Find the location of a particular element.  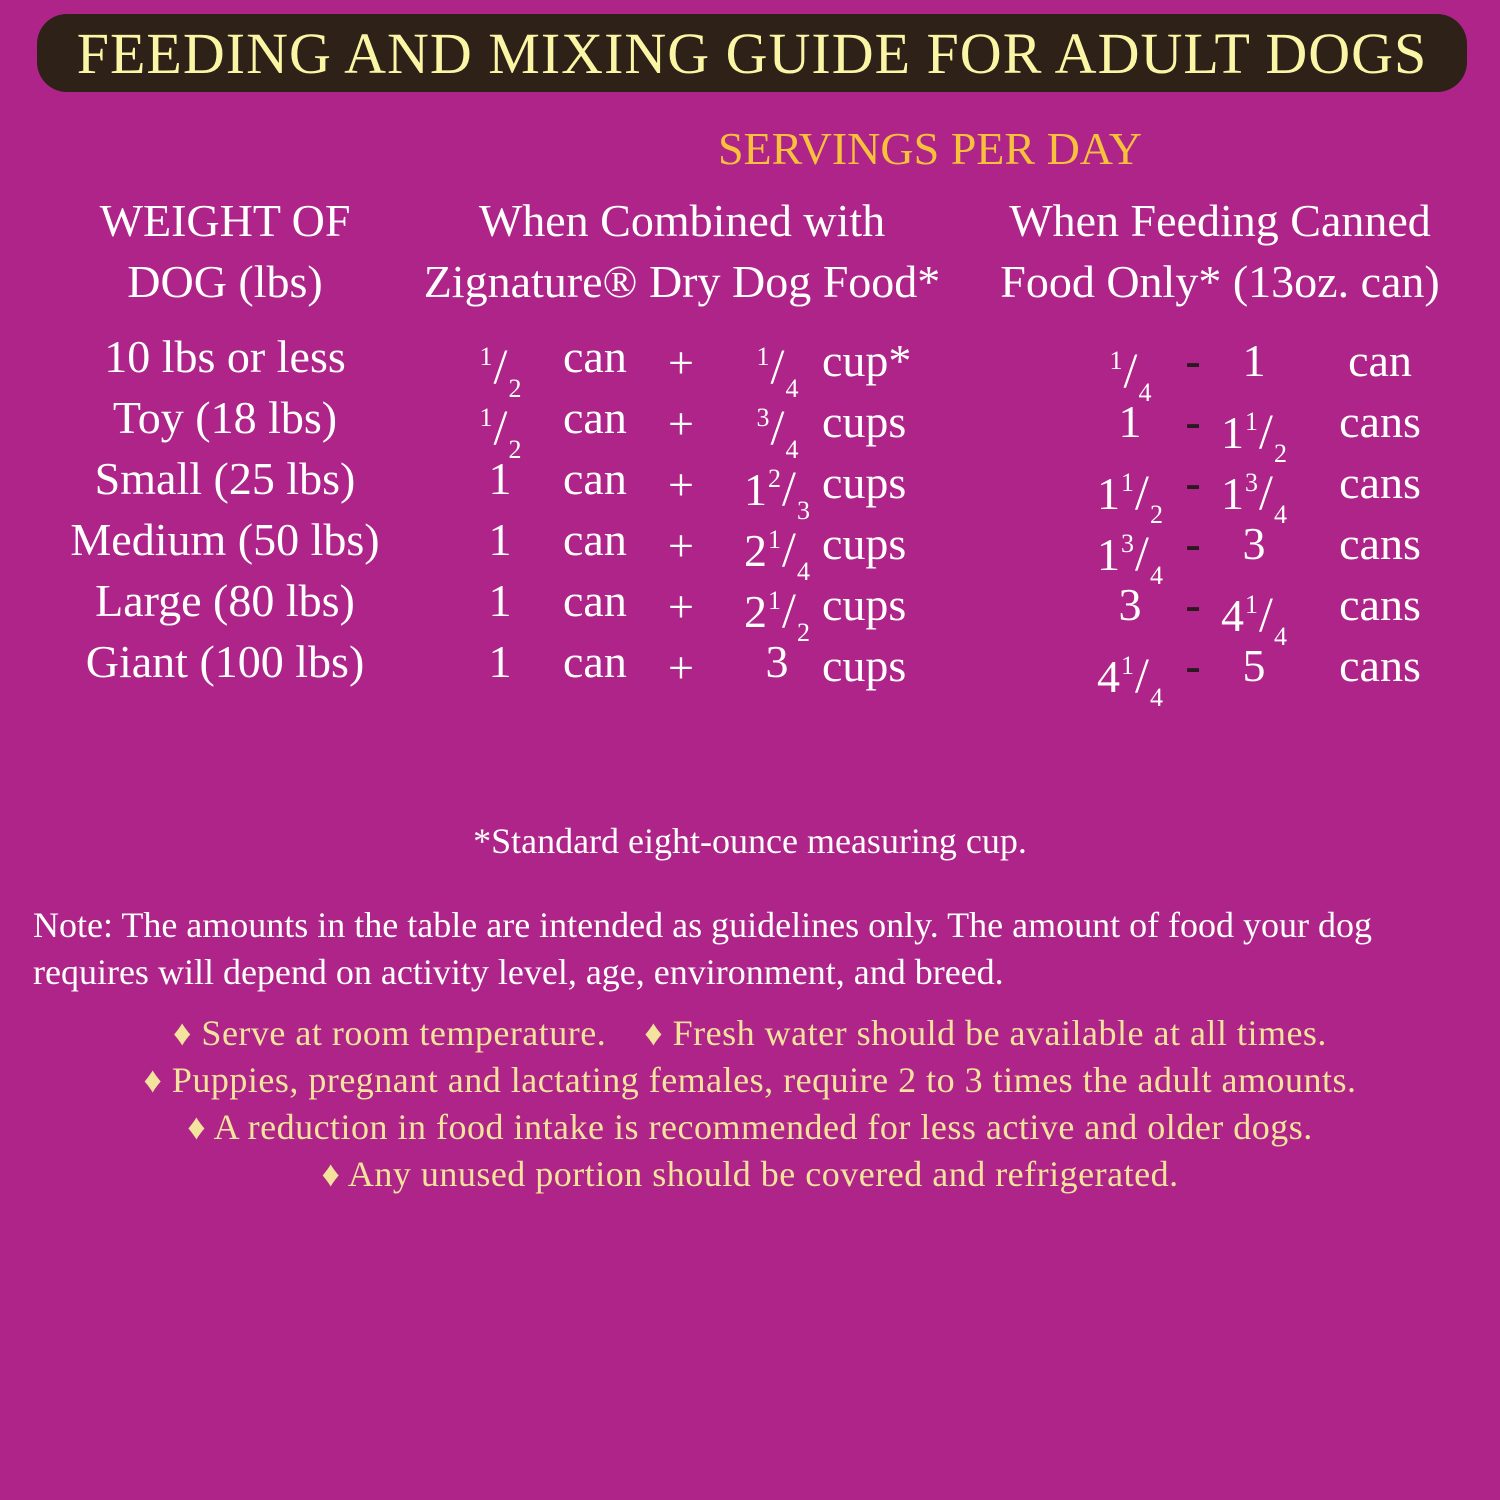

amount: 21/2 is located at coordinates (777, 617).